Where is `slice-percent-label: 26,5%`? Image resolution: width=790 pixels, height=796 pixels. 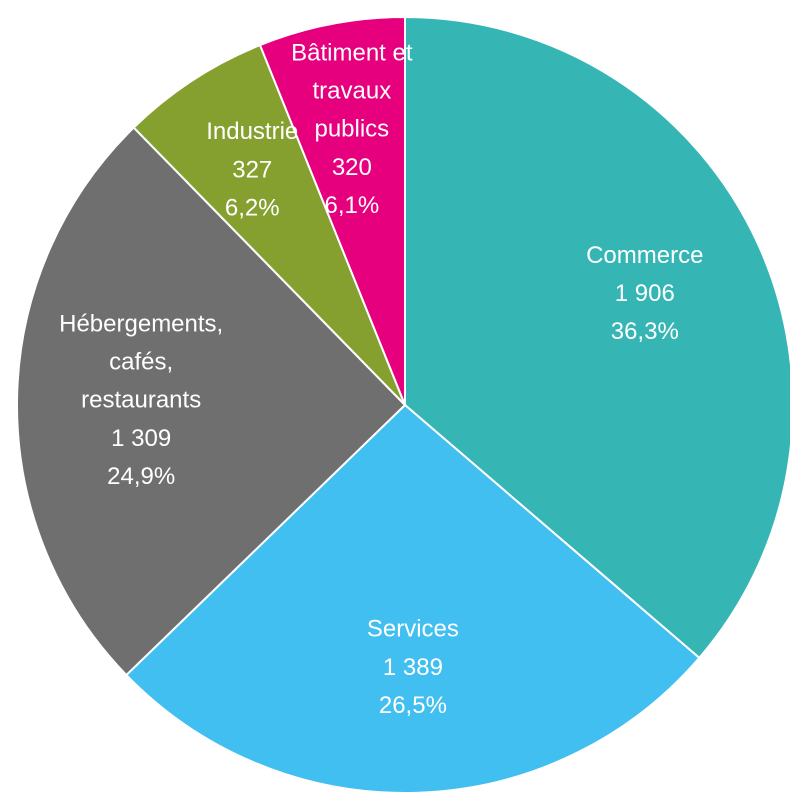 slice-percent-label: 26,5% is located at coordinates (413, 705).